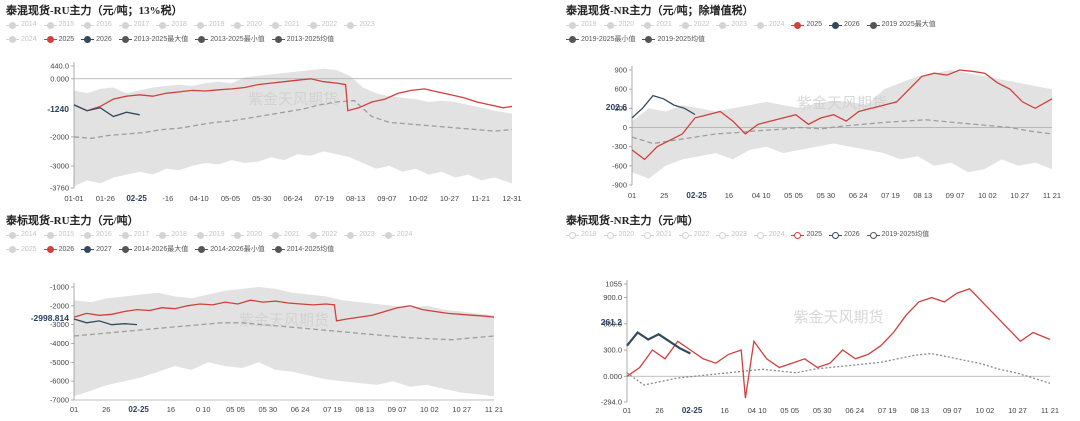  I want to click on legend-label: 2022, so click(329, 234).